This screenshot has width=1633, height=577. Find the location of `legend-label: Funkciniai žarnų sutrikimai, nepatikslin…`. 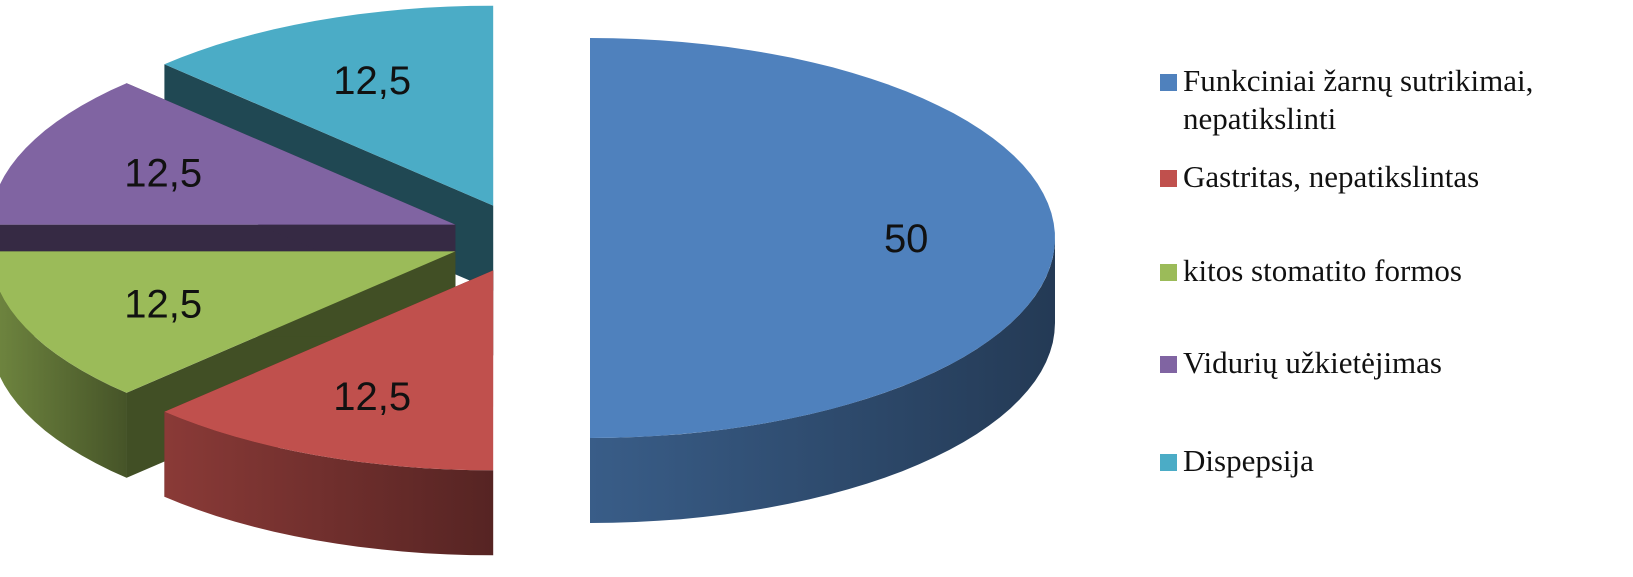

legend-label: Funkciniai žarnų sutrikimai, nepatikslin… is located at coordinates (1358, 99).